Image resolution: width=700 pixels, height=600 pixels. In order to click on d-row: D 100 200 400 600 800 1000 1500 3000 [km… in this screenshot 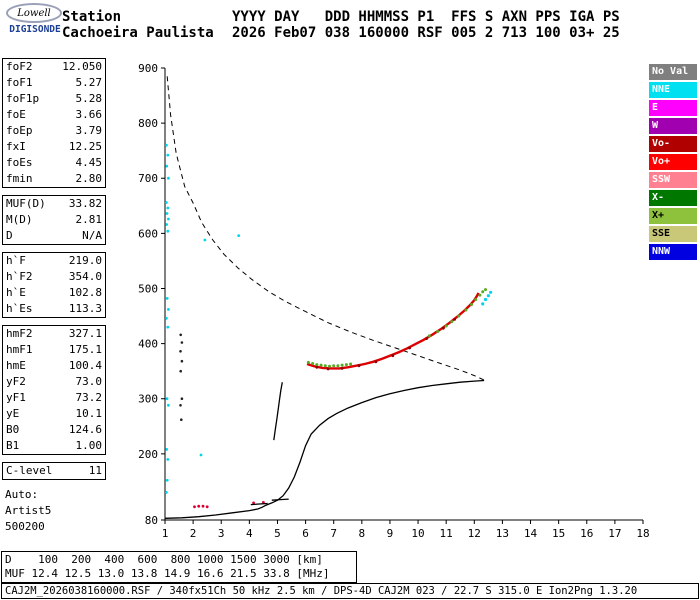, I will do `click(164, 559)`.